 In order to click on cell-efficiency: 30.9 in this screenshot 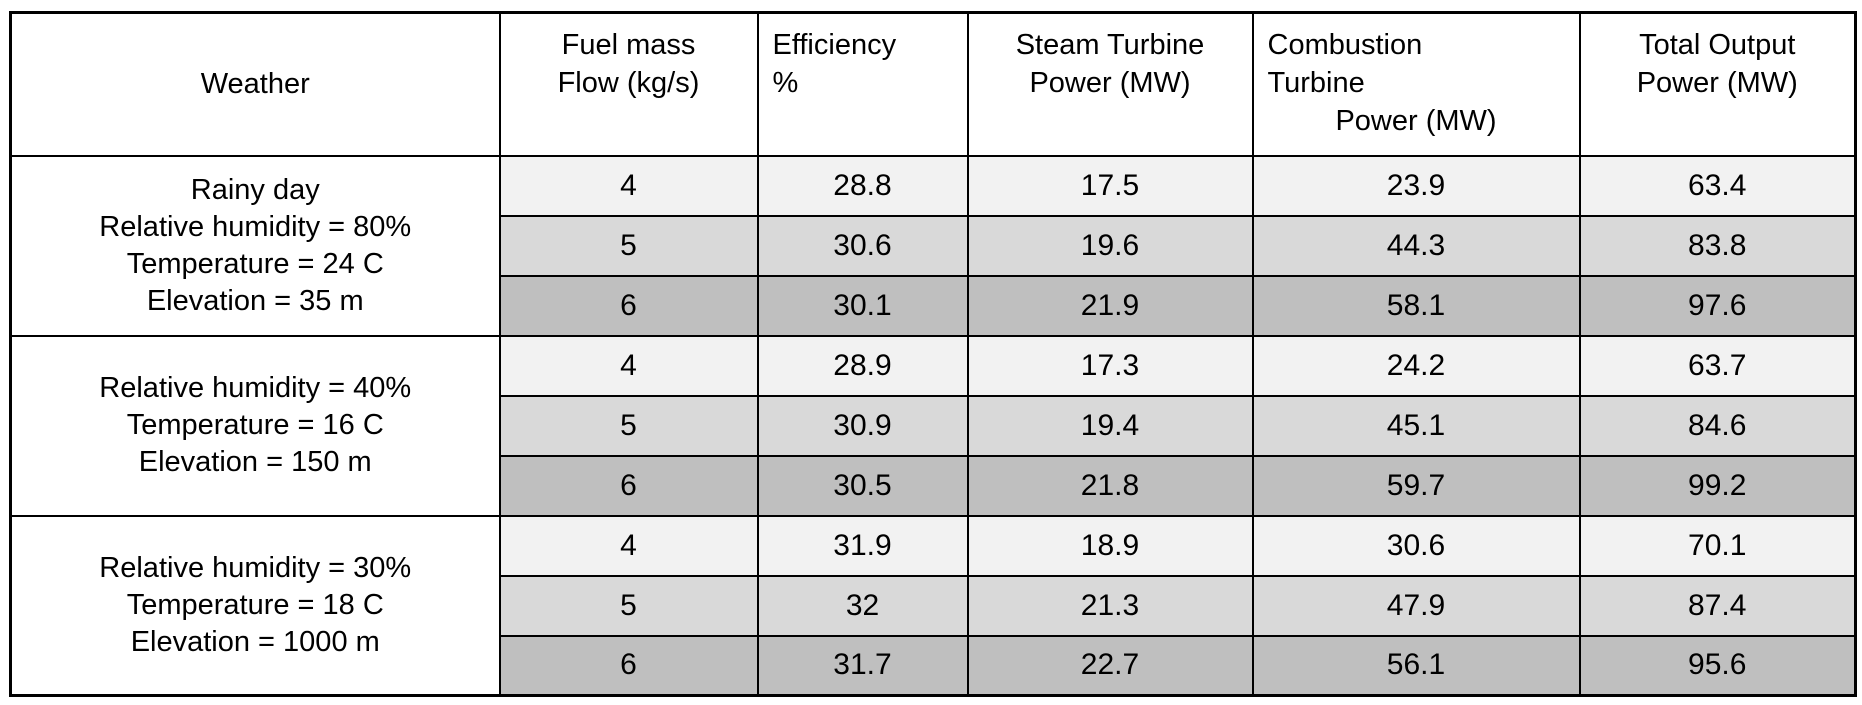, I will do `click(862, 425)`.